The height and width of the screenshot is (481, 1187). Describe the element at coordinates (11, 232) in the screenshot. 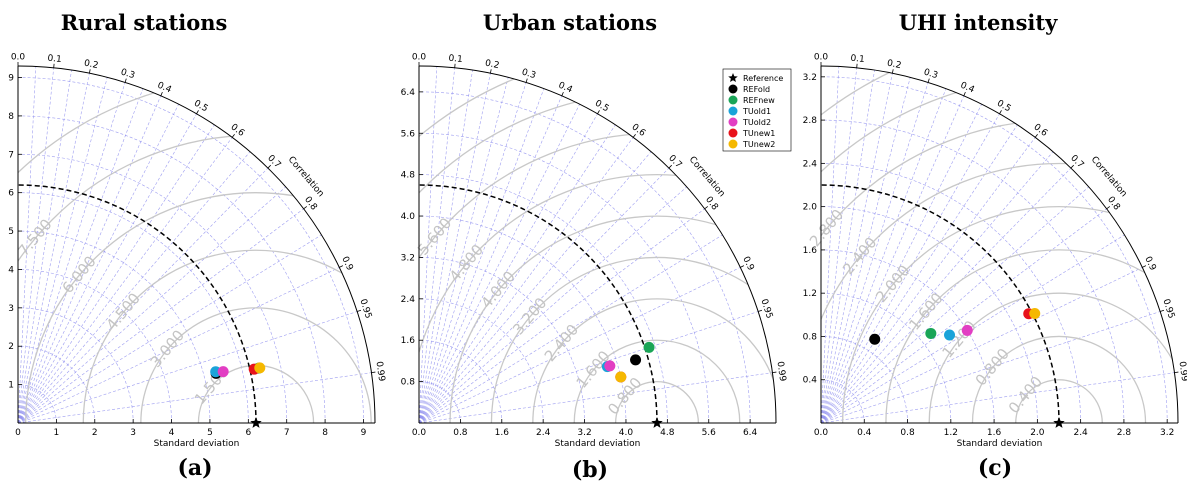

I see `y-tick-label: 5` at that location.